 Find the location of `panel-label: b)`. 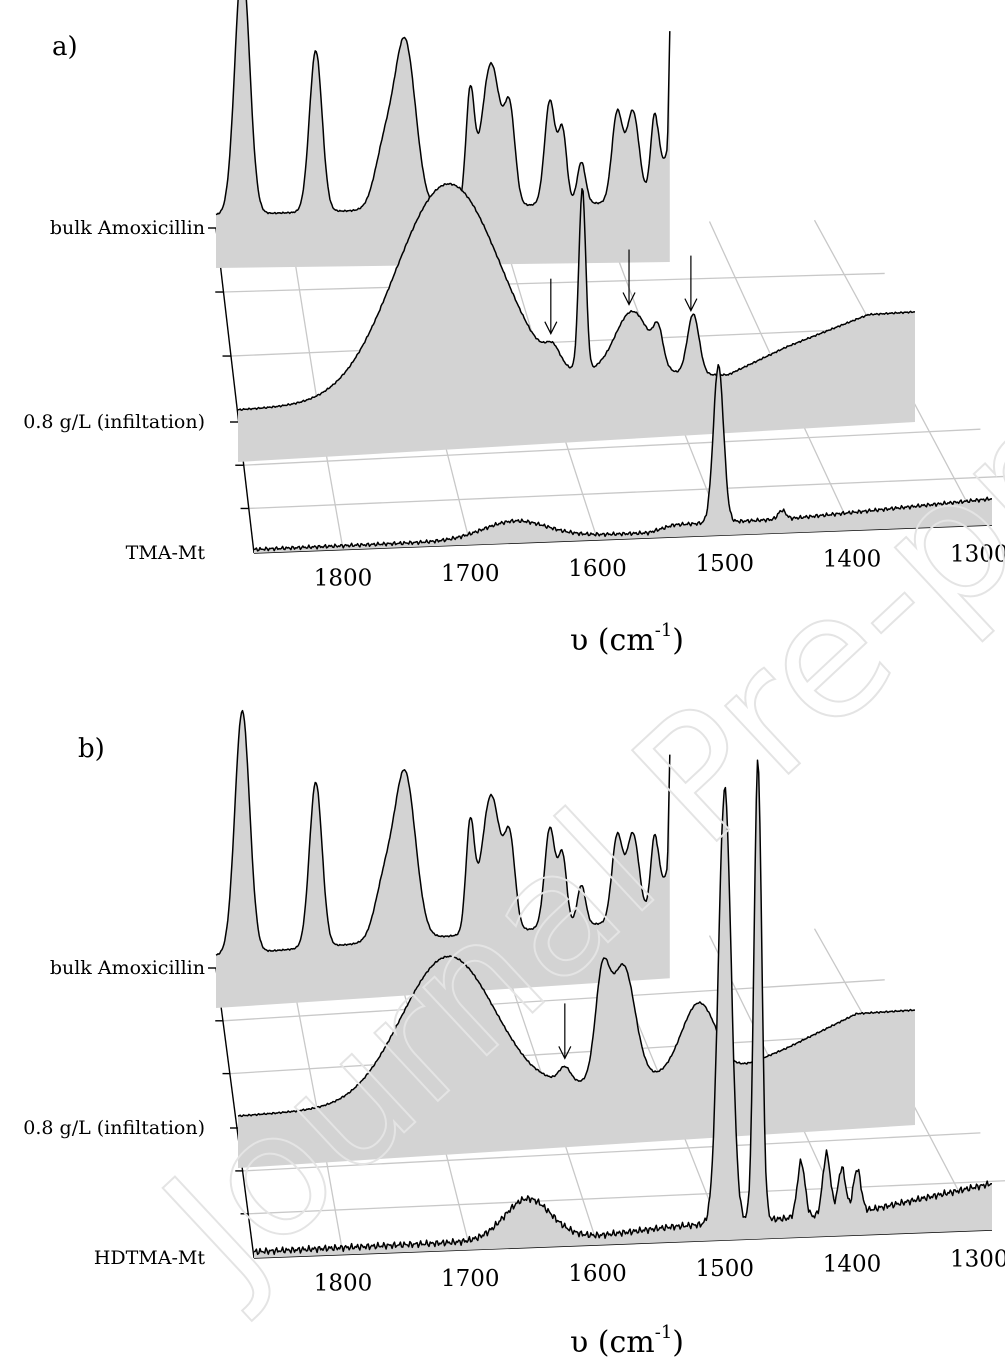

panel-label: b) is located at coordinates (91, 749).